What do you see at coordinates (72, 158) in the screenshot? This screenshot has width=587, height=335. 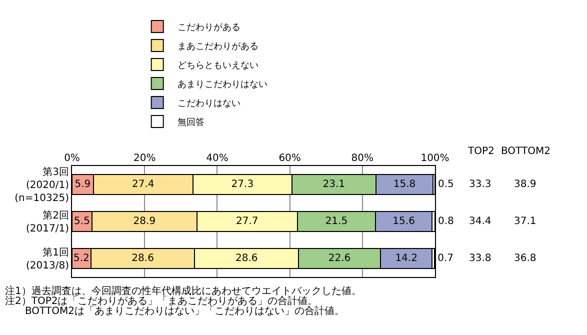 I see `x-tick-label: 0%` at bounding box center [72, 158].